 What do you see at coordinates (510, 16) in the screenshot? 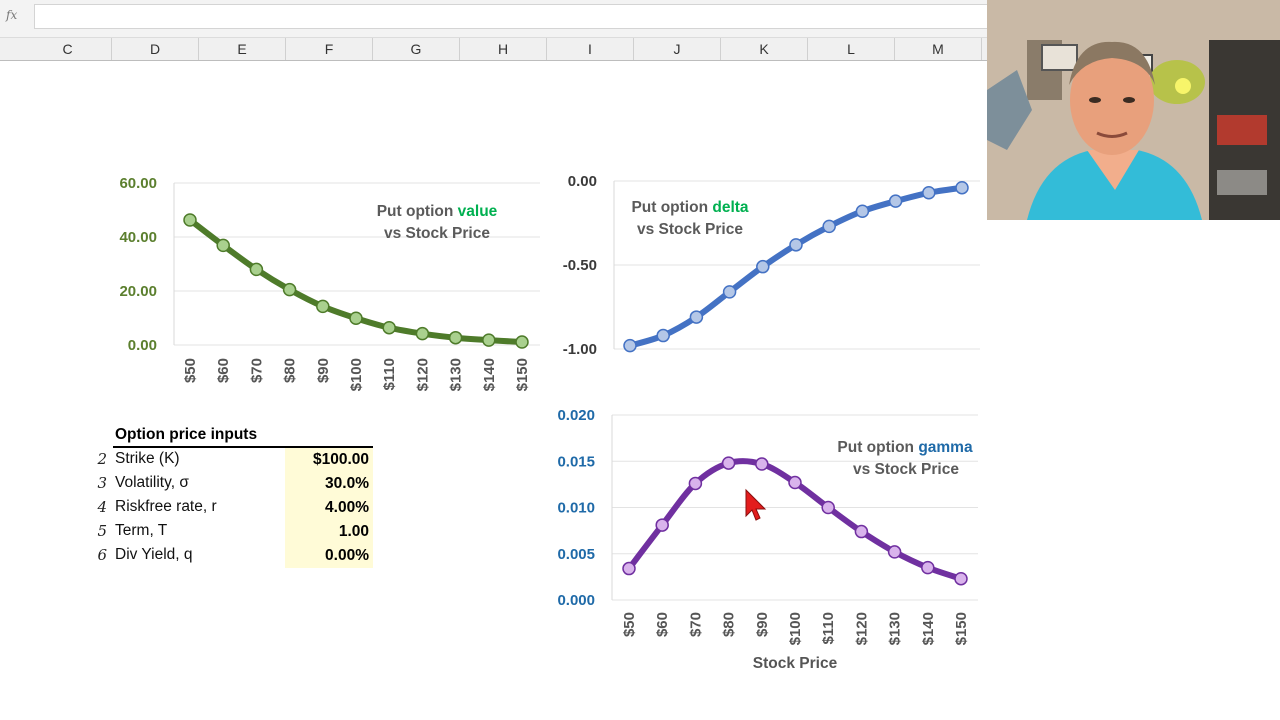
I see `formula-input` at bounding box center [510, 16].